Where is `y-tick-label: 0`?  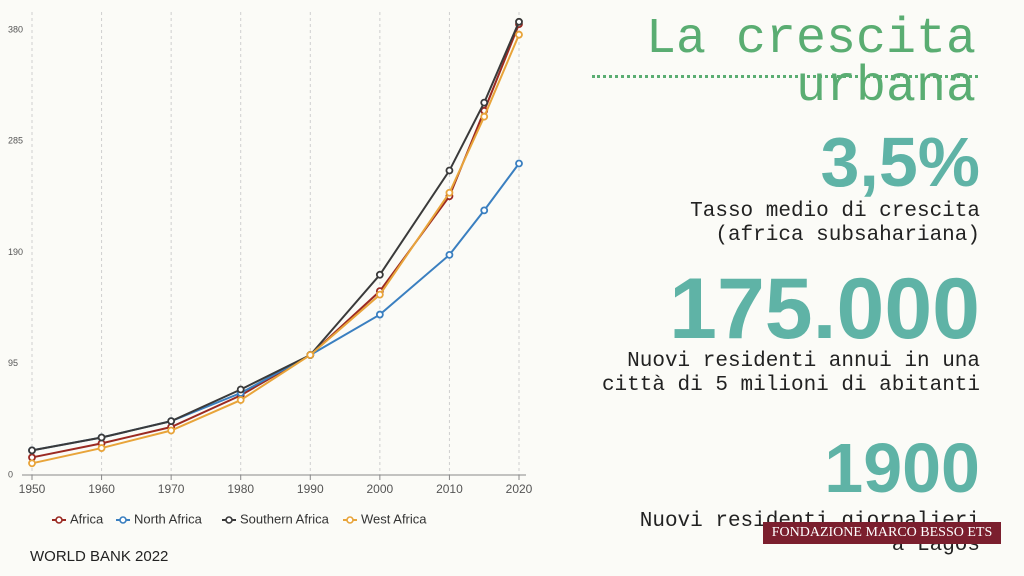 y-tick-label: 0 is located at coordinates (10, 474).